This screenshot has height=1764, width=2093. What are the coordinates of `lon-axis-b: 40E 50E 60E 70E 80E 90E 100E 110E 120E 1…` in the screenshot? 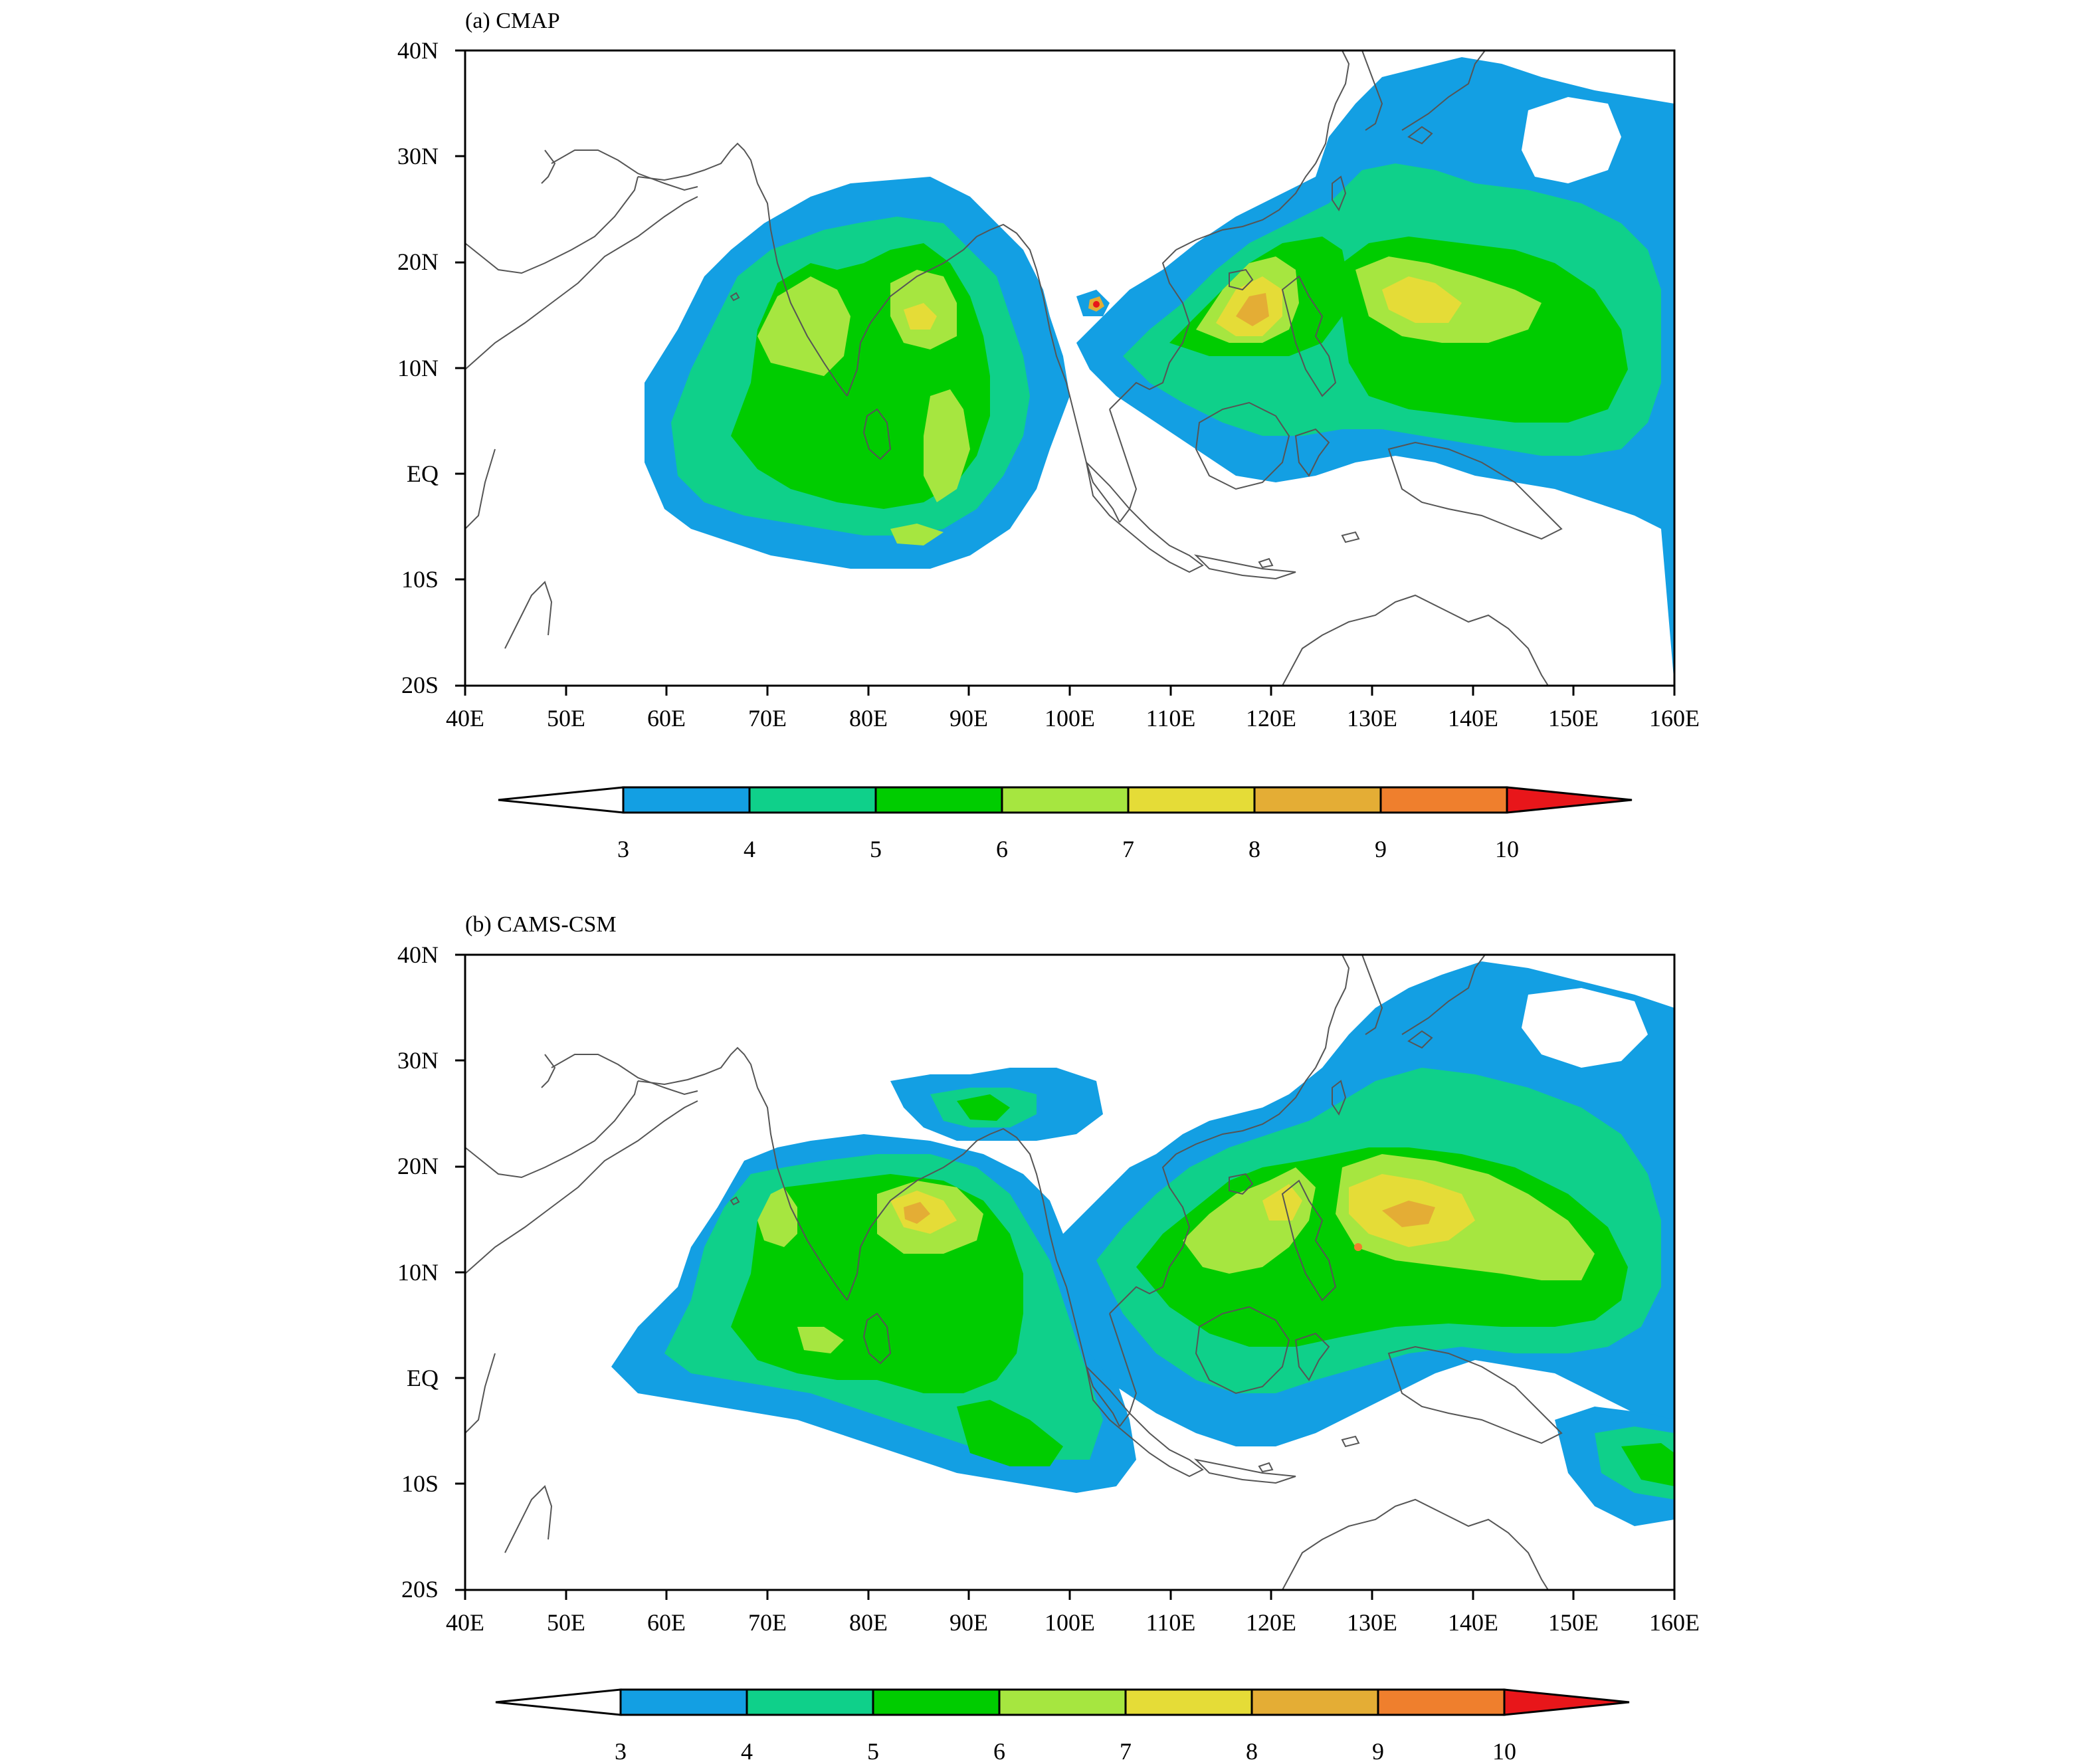 It's located at (1073, 1613).